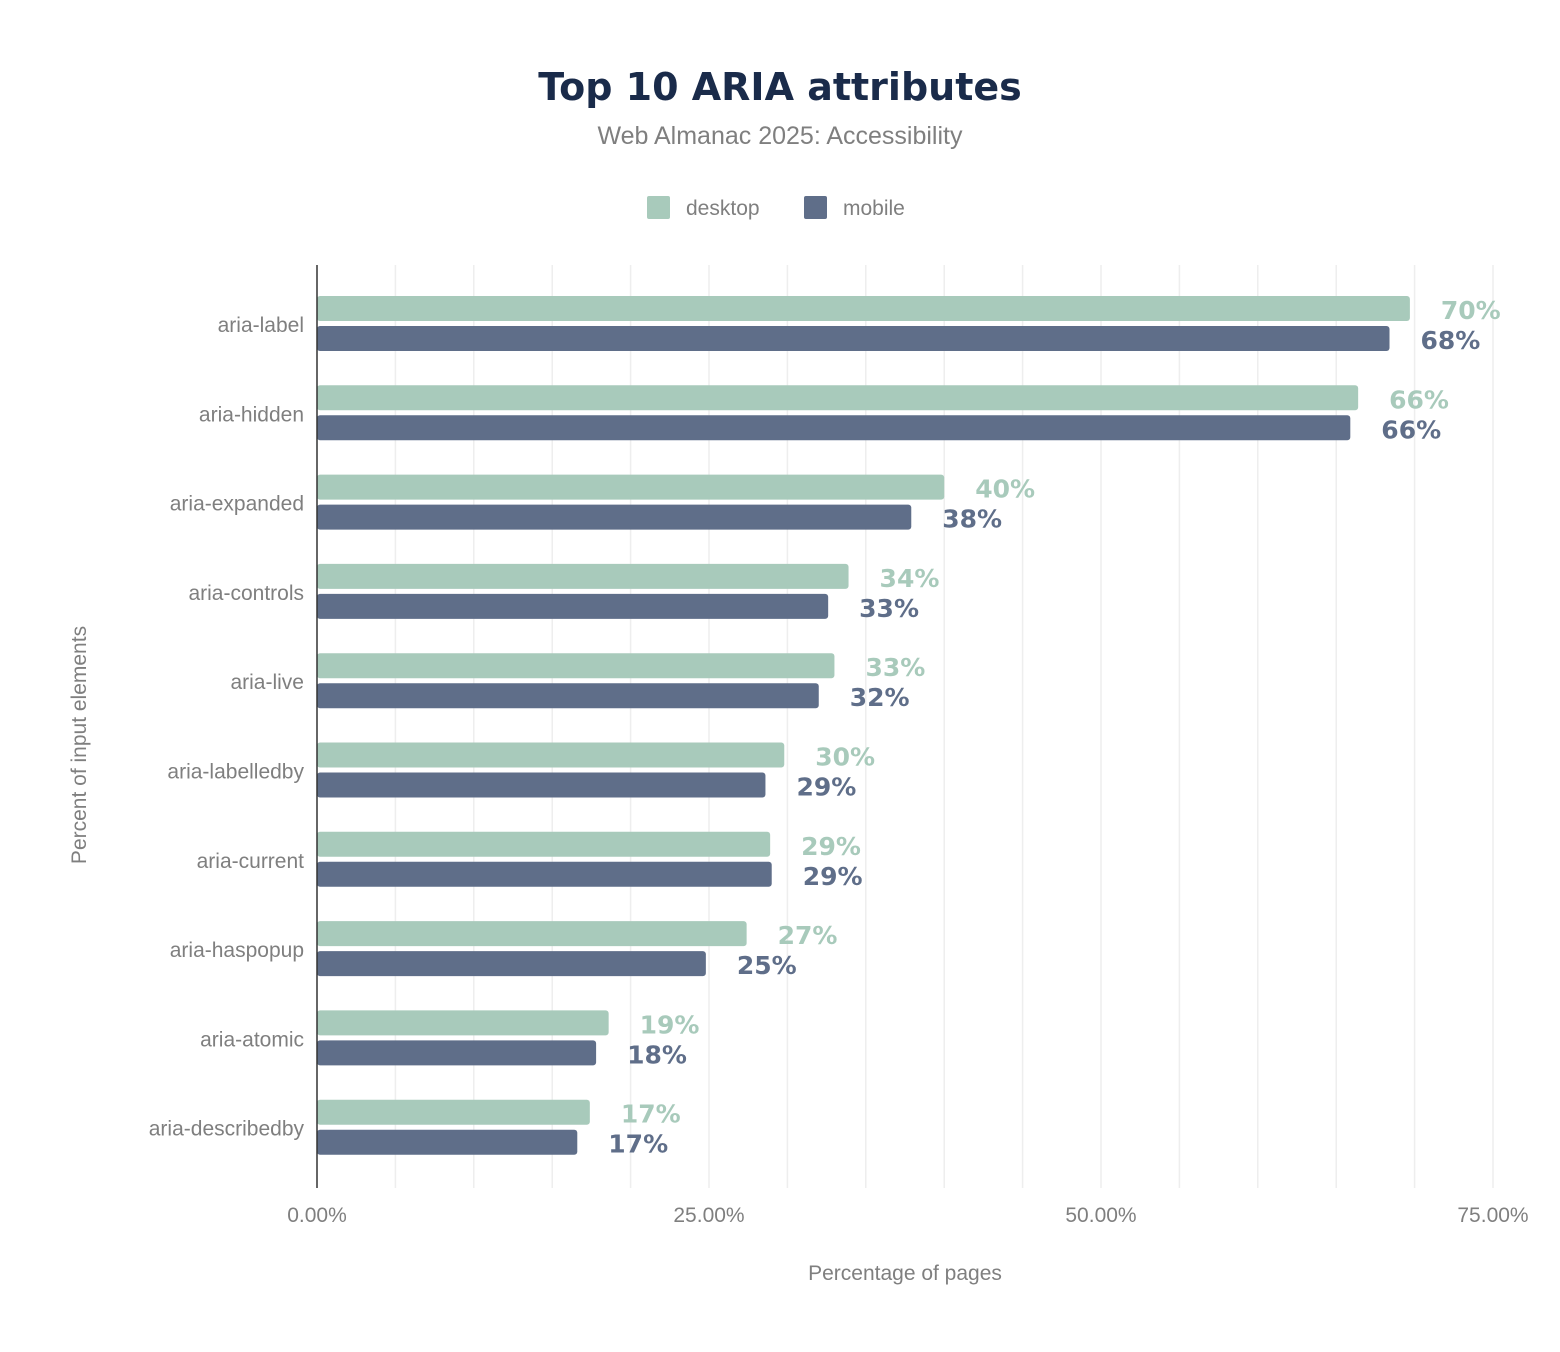 This screenshot has width=1560, height=1352. I want to click on data-label-desktop: 19%, so click(670, 1024).